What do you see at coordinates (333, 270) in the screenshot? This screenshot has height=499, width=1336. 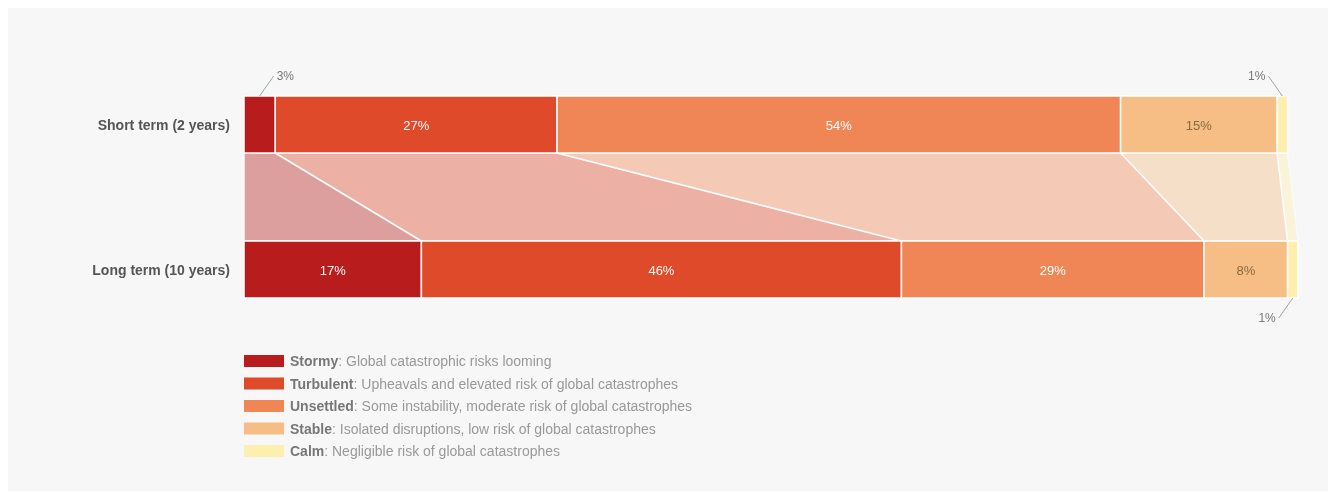 I see `data-label: 17%` at bounding box center [333, 270].